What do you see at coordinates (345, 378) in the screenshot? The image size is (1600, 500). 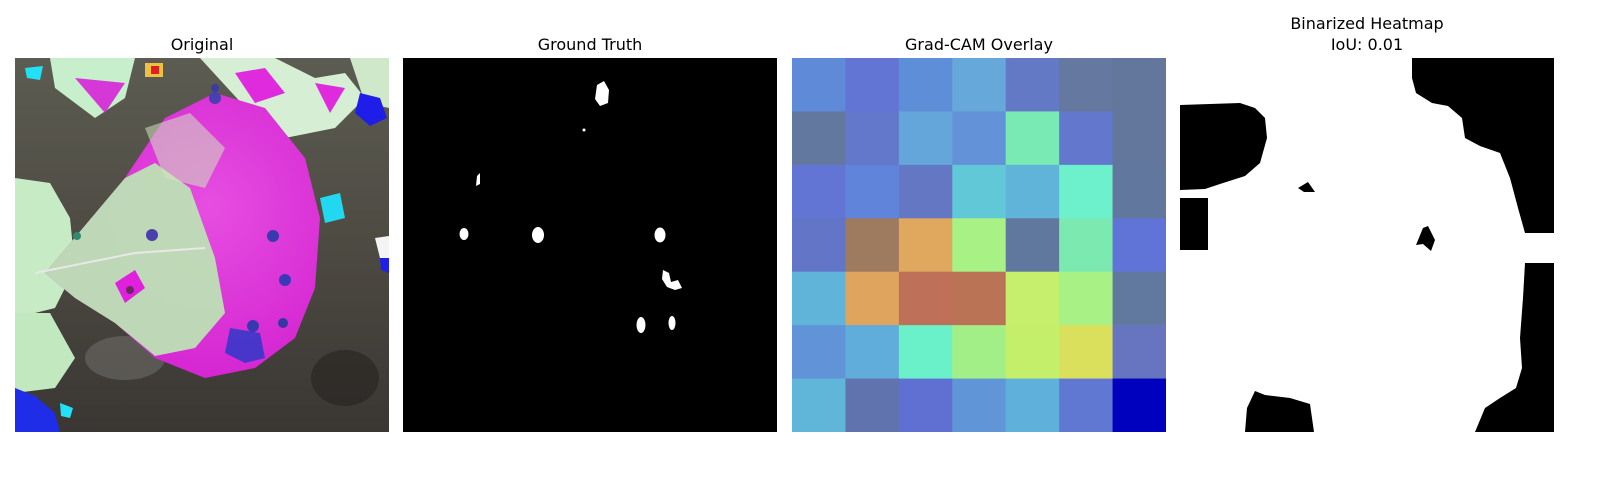 I see `background-shadow` at bounding box center [345, 378].